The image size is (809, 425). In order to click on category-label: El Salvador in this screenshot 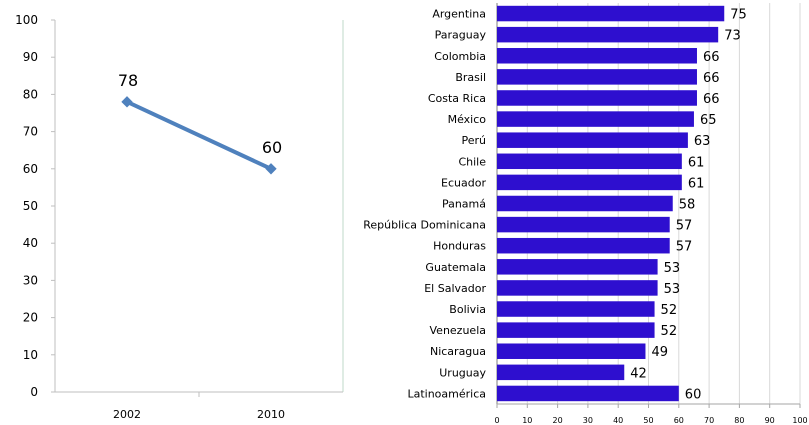, I will do `click(455, 288)`.